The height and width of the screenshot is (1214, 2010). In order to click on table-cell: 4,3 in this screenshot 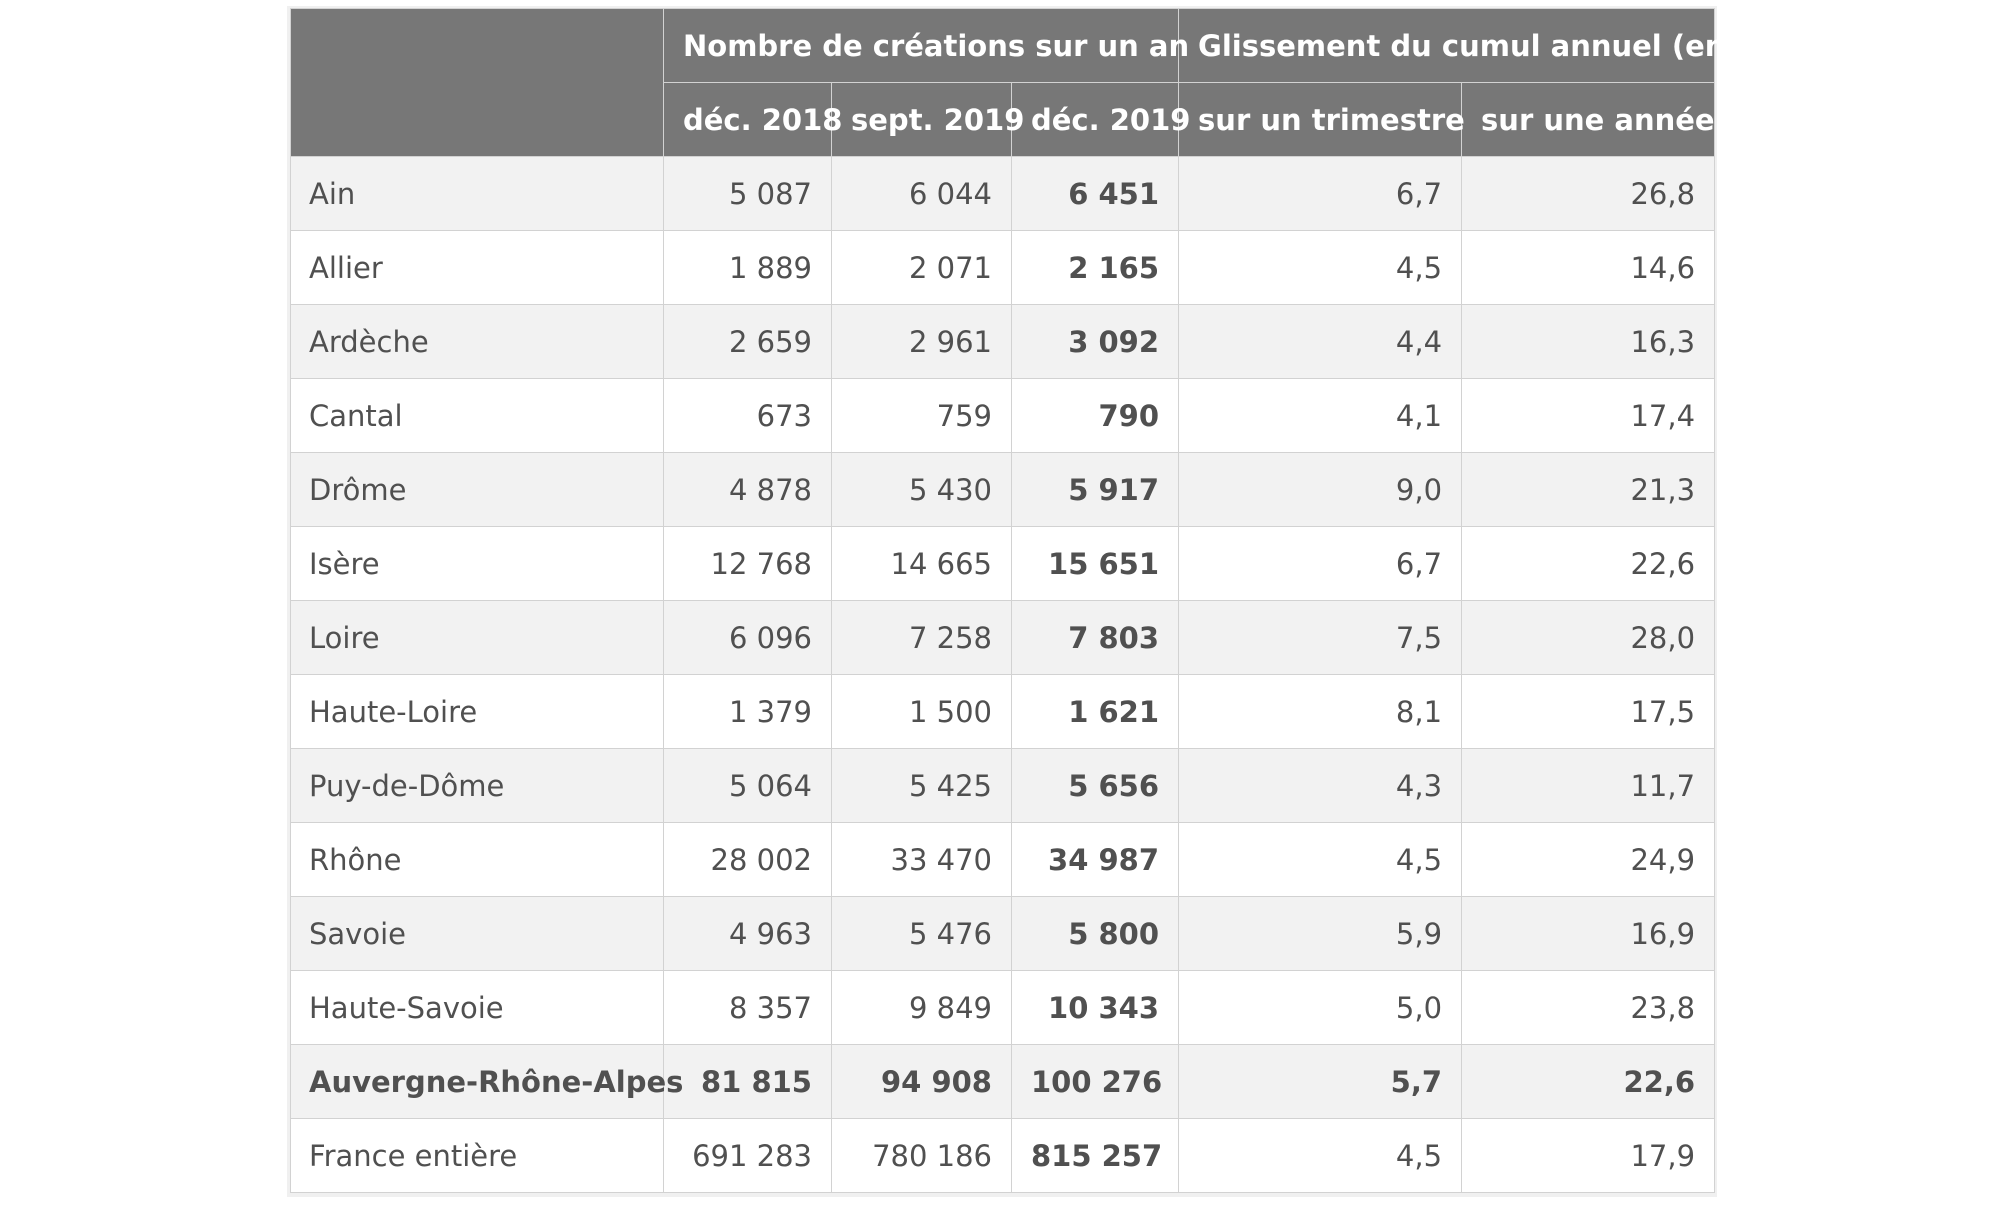, I will do `click(1320, 785)`.